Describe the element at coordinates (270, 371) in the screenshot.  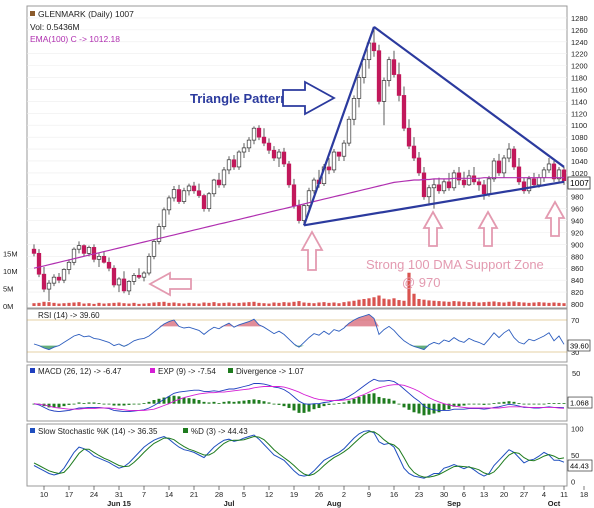
I see `divergence-legend-text: Divergence -> 1.07` at that location.